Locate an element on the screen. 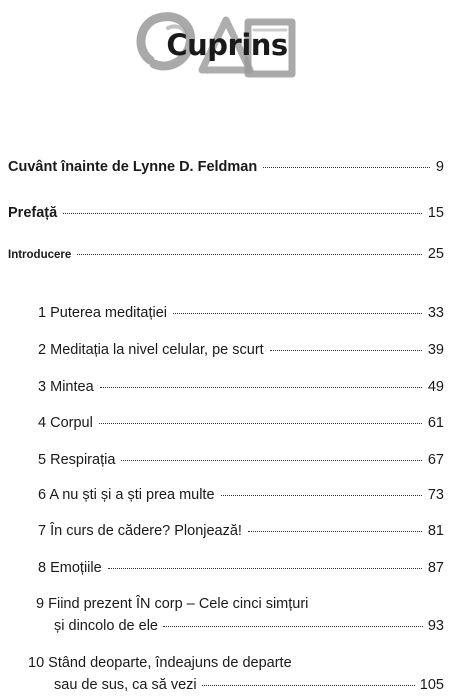 The width and height of the screenshot is (454, 700). chapter-title: În curs de cădere? Plonjează! is located at coordinates (146, 531).